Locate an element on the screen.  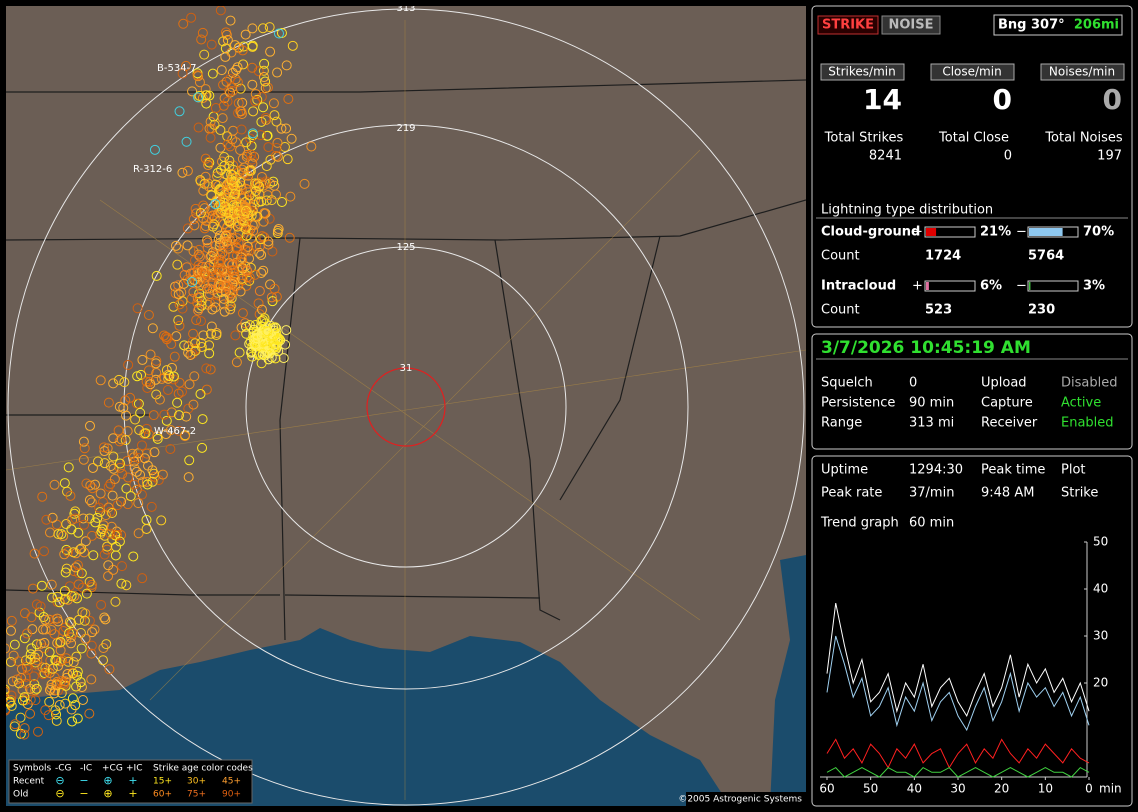
stat: Peak time is located at coordinates (1013, 470).